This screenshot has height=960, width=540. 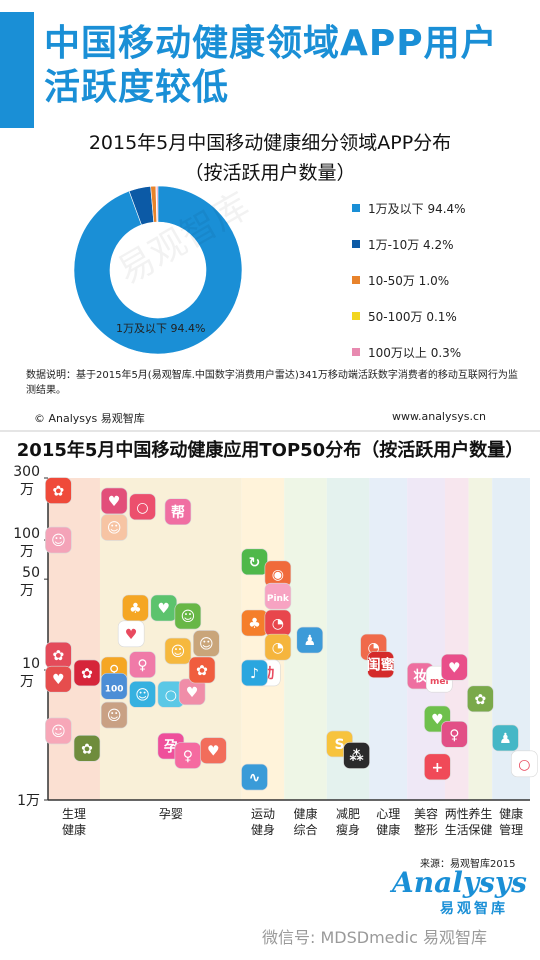 I want to click on app-icon-glyph: 帮, so click(x=178, y=512).